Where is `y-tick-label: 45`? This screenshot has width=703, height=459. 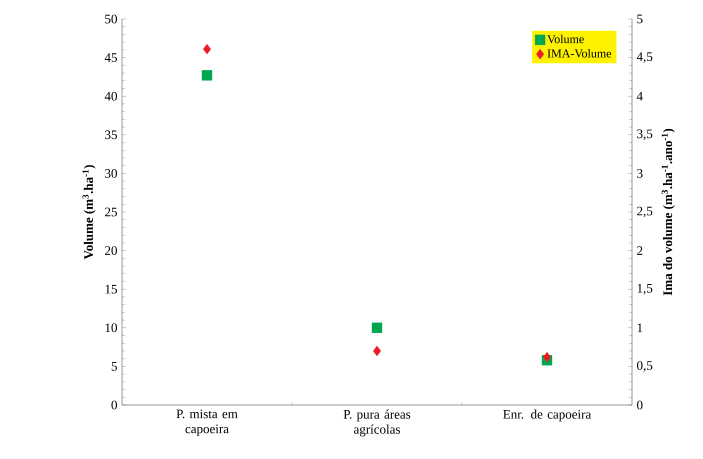 y-tick-label: 45 is located at coordinates (110, 57).